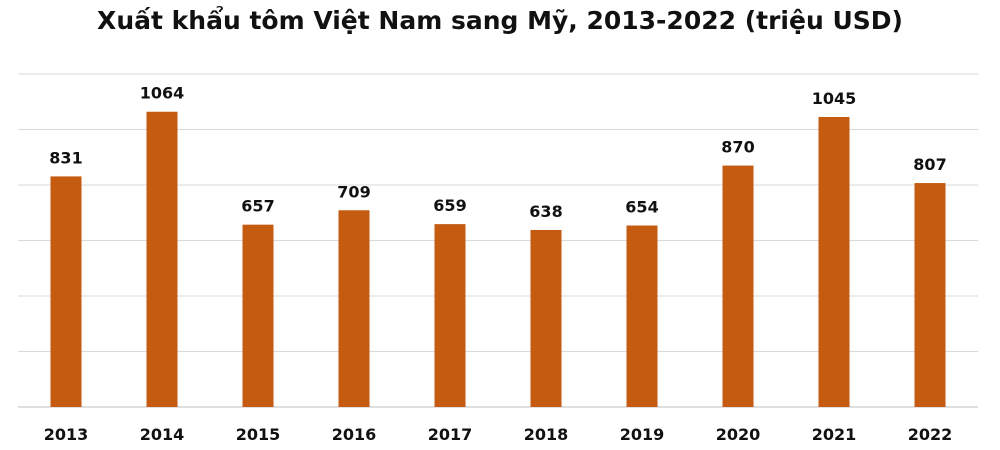 The width and height of the screenshot is (1000, 450). I want to click on x-tick-2014: 2014, so click(162, 434).